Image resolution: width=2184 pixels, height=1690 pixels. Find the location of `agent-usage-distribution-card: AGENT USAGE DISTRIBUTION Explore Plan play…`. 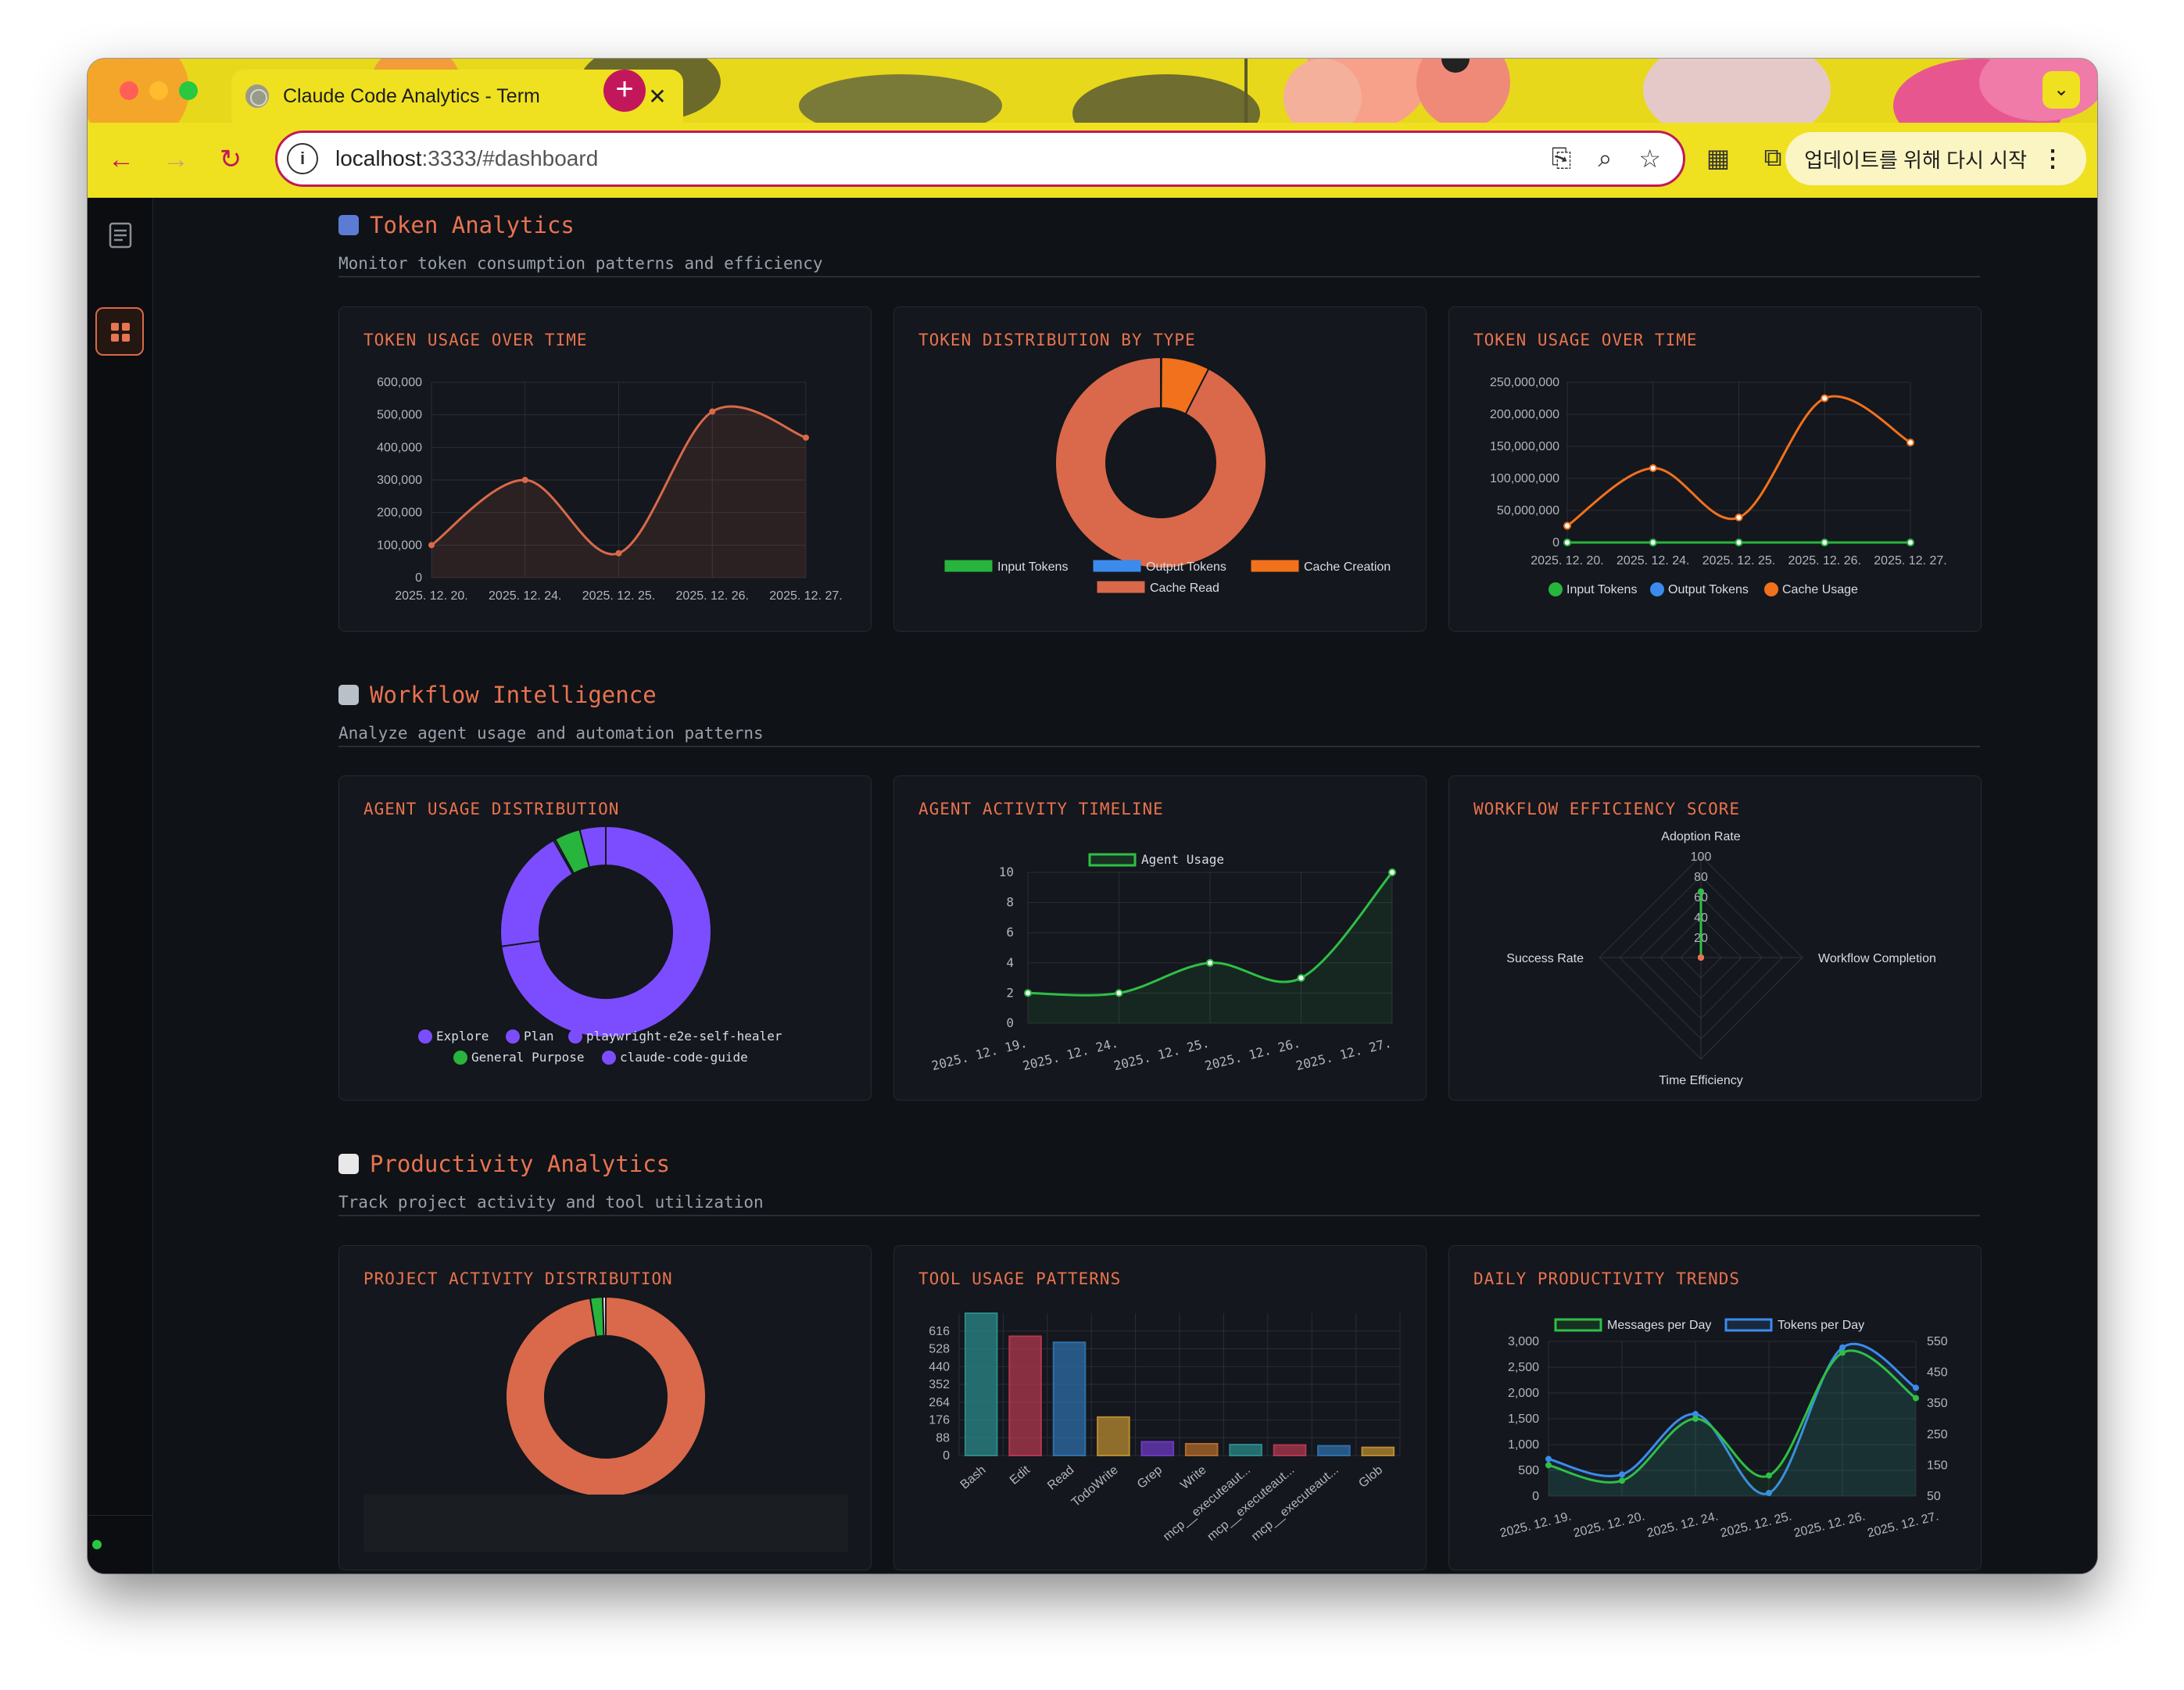

agent-usage-distribution-card: AGENT USAGE DISTRIBUTION Explore Plan play… is located at coordinates (605, 938).